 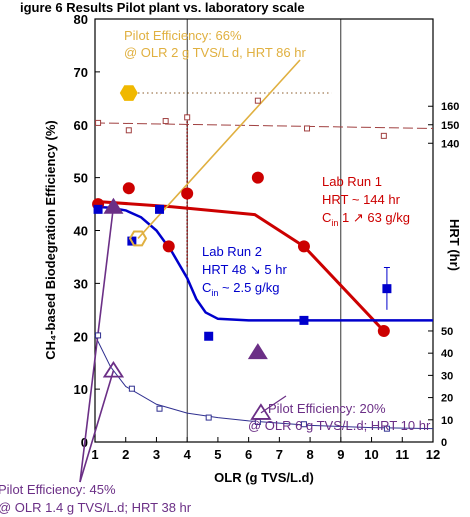 What do you see at coordinates (371, 454) in the screenshot?
I see `x-tick-label: 10` at bounding box center [371, 454].